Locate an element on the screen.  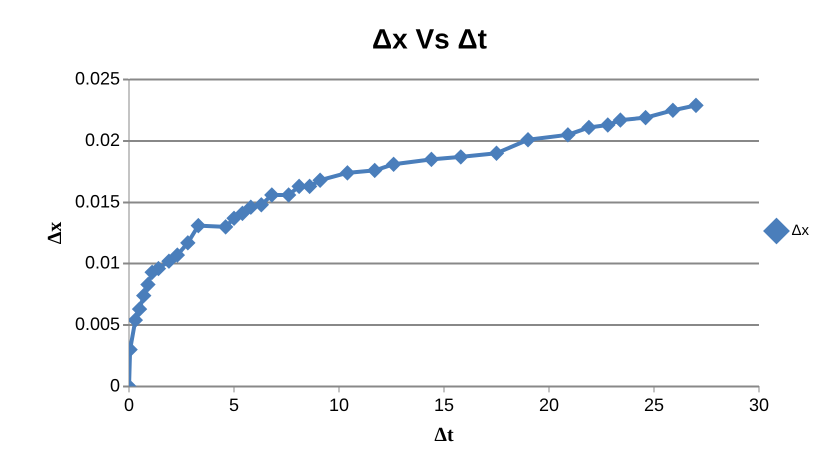
x-axis-title: Δt is located at coordinates (444, 435).